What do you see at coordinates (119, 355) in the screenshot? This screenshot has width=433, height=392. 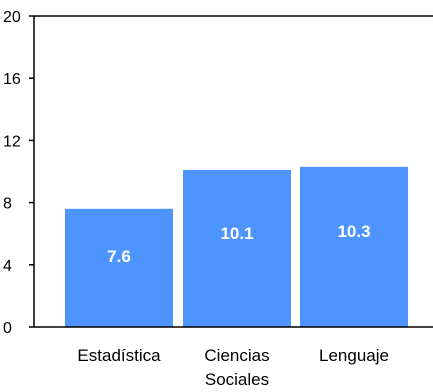 I see `category-label-0-line-0: Estadística` at bounding box center [119, 355].